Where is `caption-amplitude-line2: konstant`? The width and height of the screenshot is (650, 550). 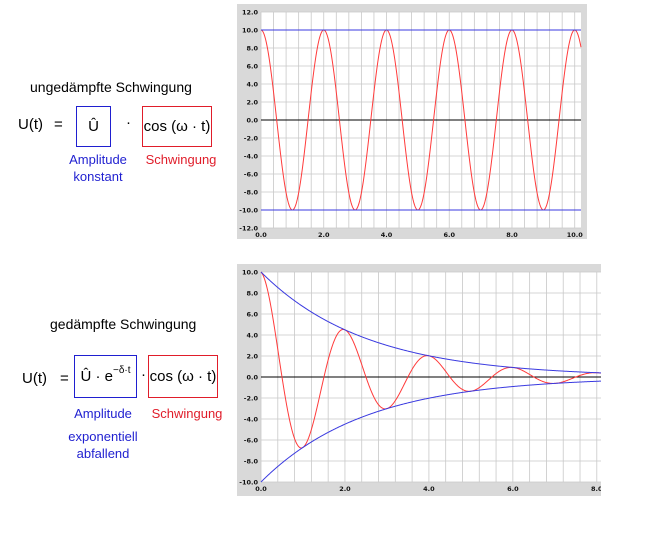 caption-amplitude-line2: konstant is located at coordinates (98, 176).